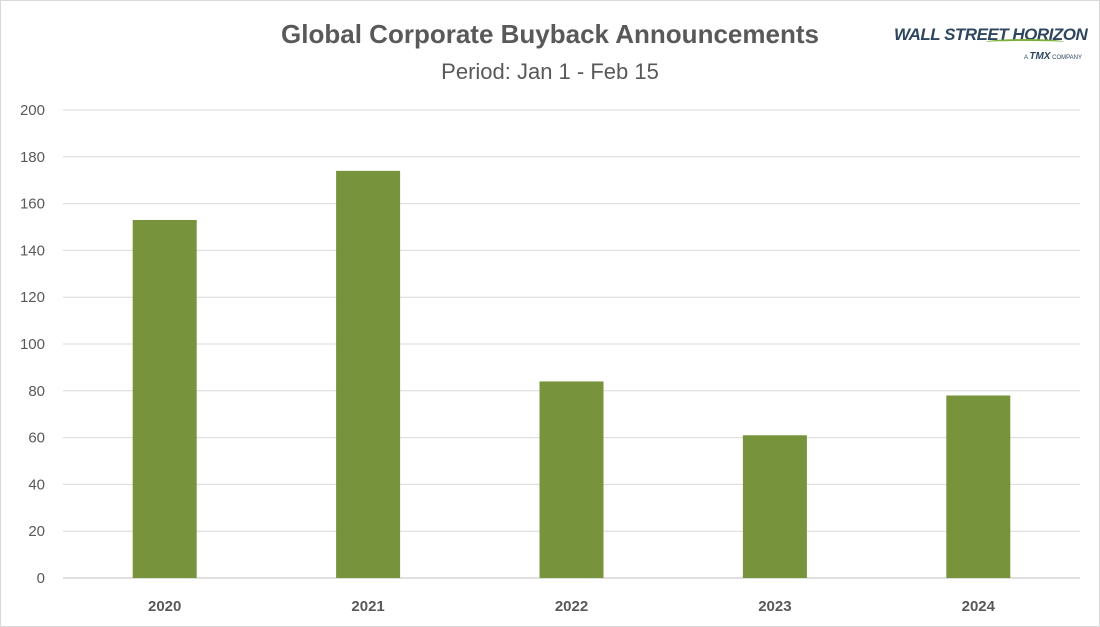 This screenshot has height=627, width=1100. Describe the element at coordinates (32, 157) in the screenshot. I see `y-tick-label: 180` at that location.